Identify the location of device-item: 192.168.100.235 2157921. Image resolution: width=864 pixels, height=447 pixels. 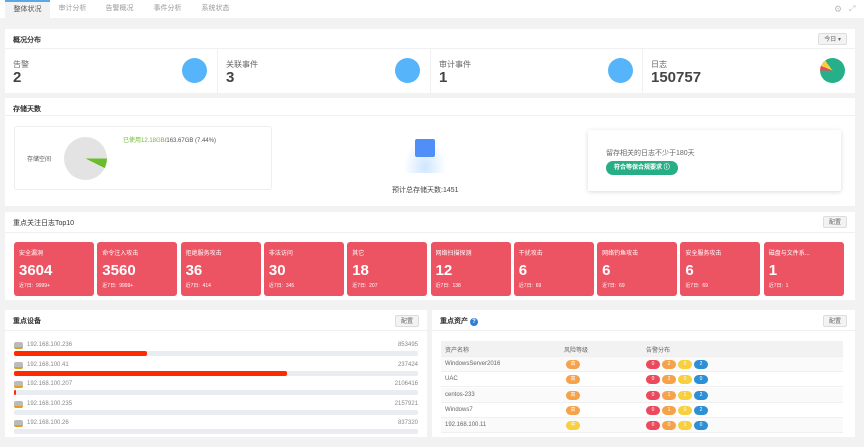
(216, 410).